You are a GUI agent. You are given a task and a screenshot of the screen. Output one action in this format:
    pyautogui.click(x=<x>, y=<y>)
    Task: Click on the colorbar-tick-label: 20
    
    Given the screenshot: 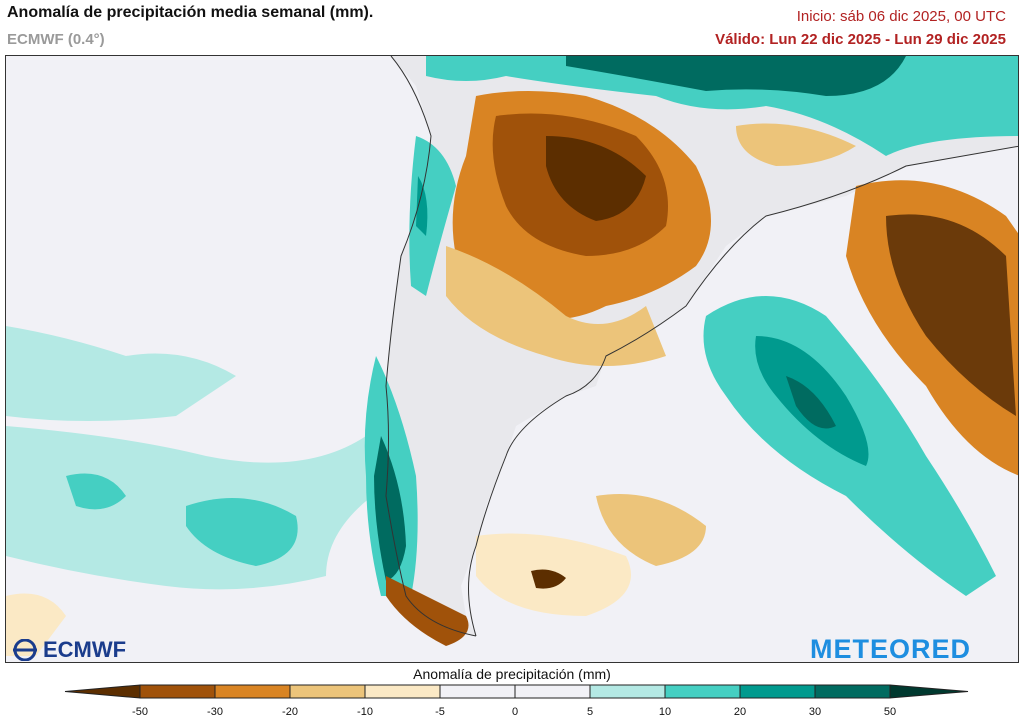 What is the action you would take?
    pyautogui.click(x=740, y=712)
    